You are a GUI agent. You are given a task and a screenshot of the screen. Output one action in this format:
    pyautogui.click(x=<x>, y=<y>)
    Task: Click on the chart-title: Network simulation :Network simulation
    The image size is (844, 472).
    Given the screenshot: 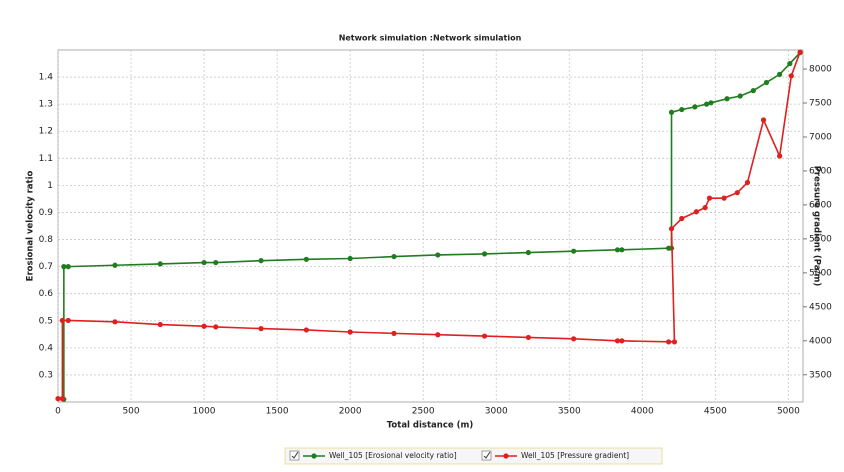 What is the action you would take?
    pyautogui.click(x=430, y=38)
    